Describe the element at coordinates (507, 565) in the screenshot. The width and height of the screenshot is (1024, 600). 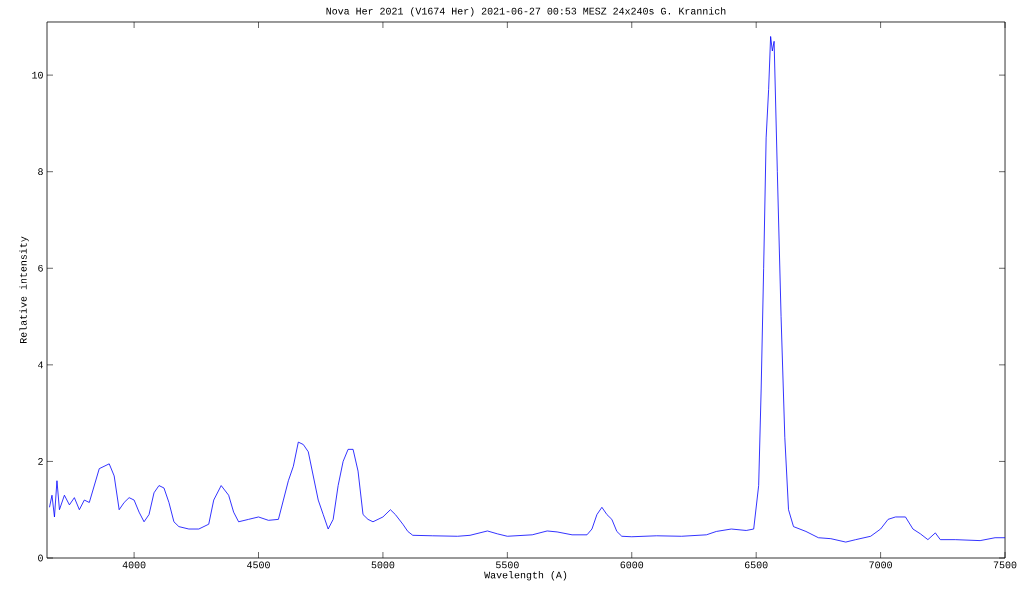
I see `x-tick-label: 5500` at that location.